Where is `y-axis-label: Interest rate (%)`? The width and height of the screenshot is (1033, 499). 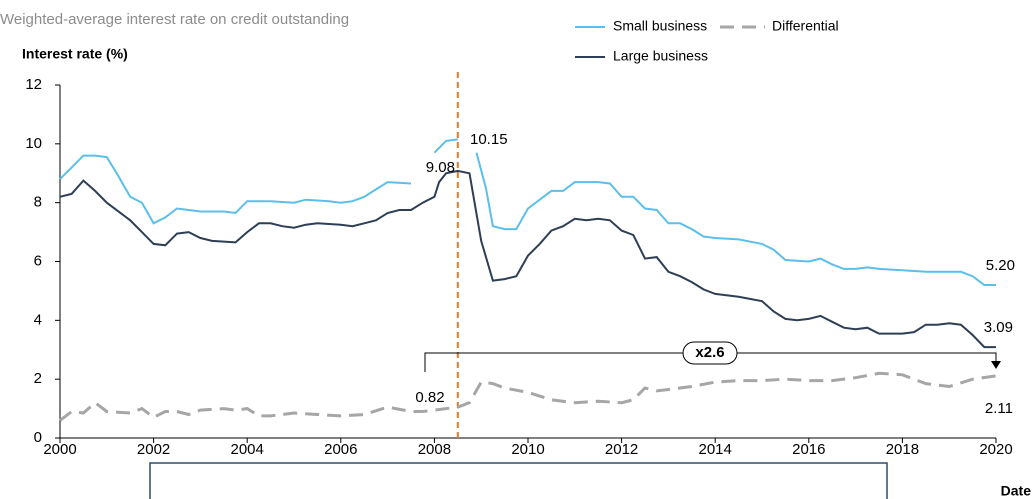 y-axis-label: Interest rate (%) is located at coordinates (75, 54).